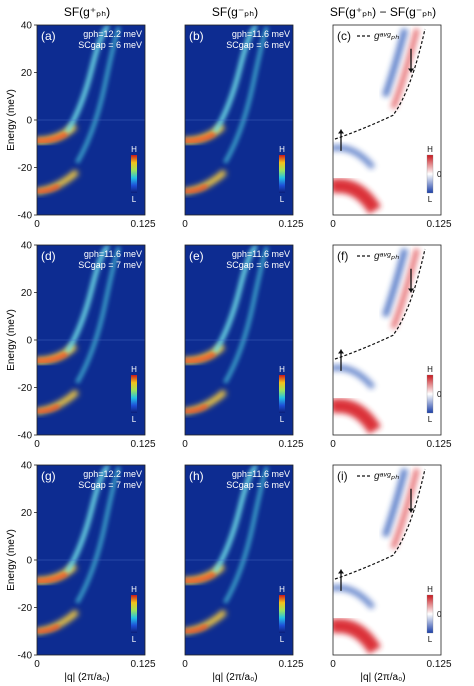  I want to click on panel-tag: (h), so click(196, 476).